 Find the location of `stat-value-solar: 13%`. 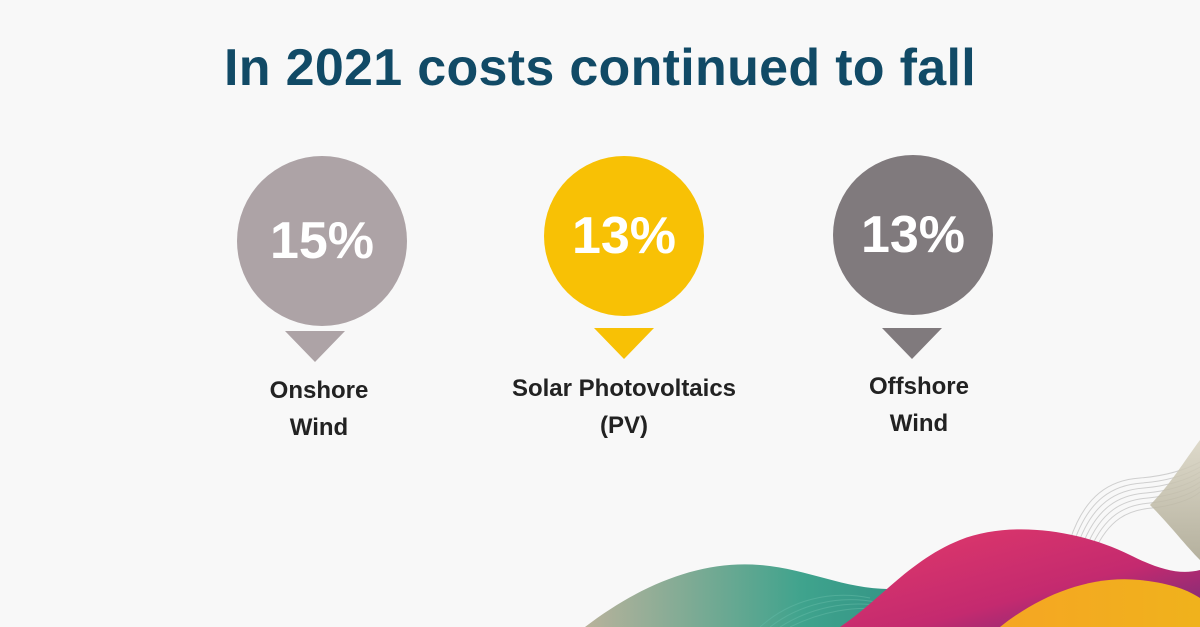

stat-value-solar: 13% is located at coordinates (624, 236).